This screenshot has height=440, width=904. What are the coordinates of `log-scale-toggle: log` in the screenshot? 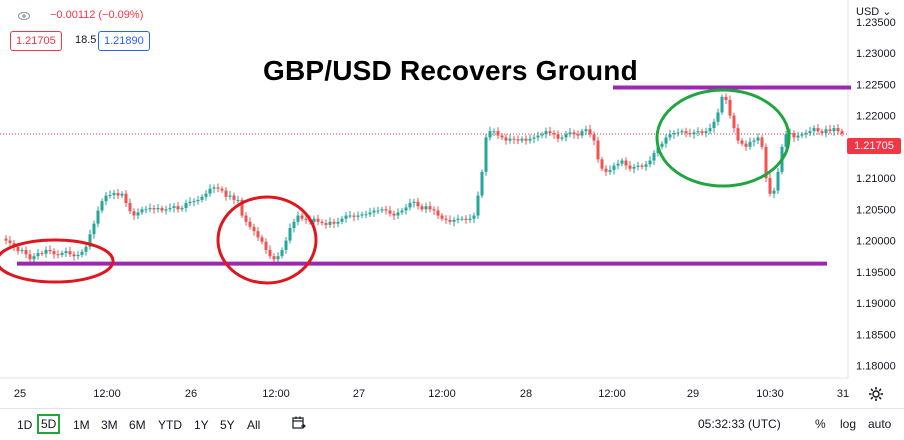 It's located at (848, 424).